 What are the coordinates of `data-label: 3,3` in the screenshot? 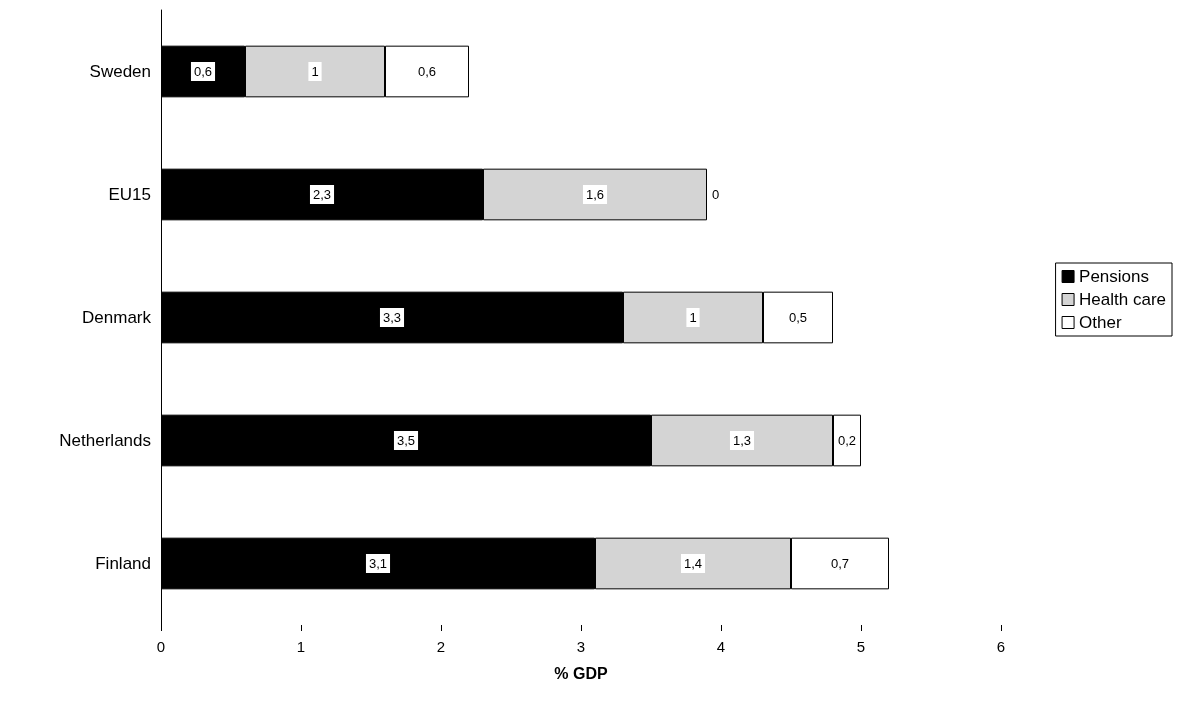 It's located at (392, 317).